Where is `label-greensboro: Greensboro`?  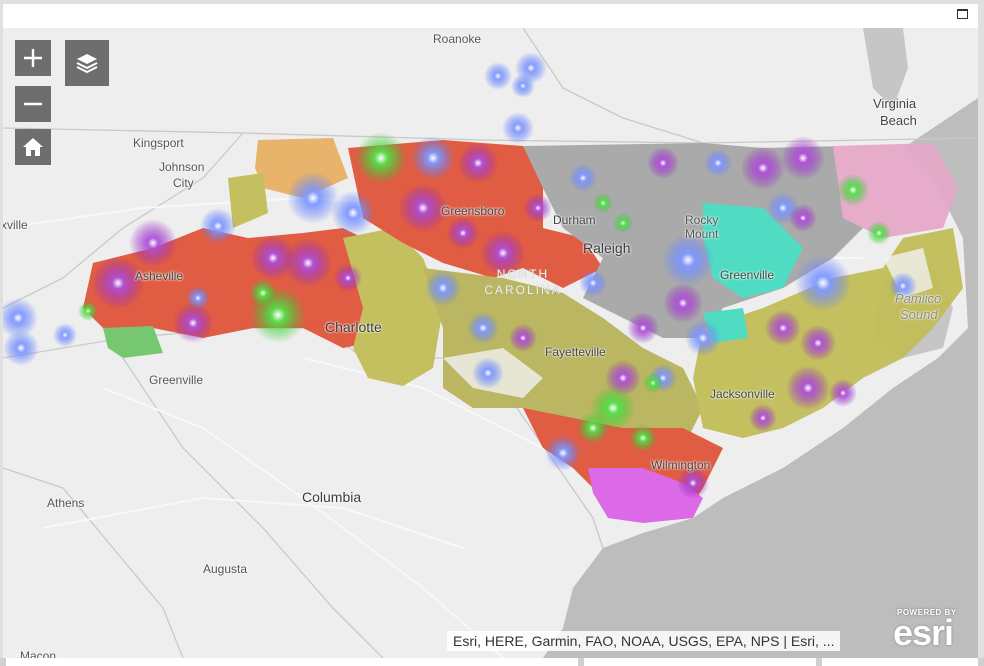
label-greensboro: Greensboro is located at coordinates (473, 211).